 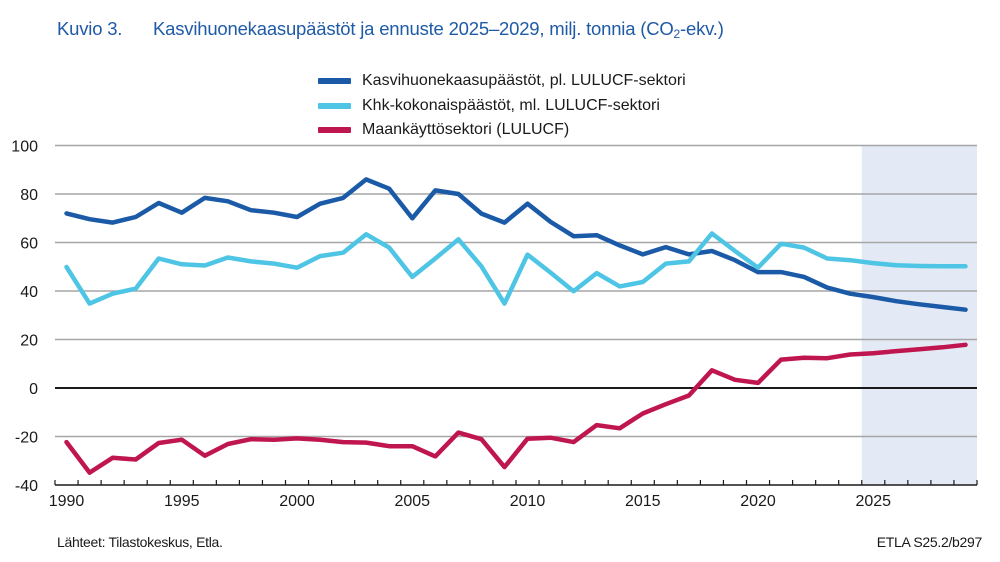 What do you see at coordinates (67, 501) in the screenshot?
I see `x-tick-label: 1990` at bounding box center [67, 501].